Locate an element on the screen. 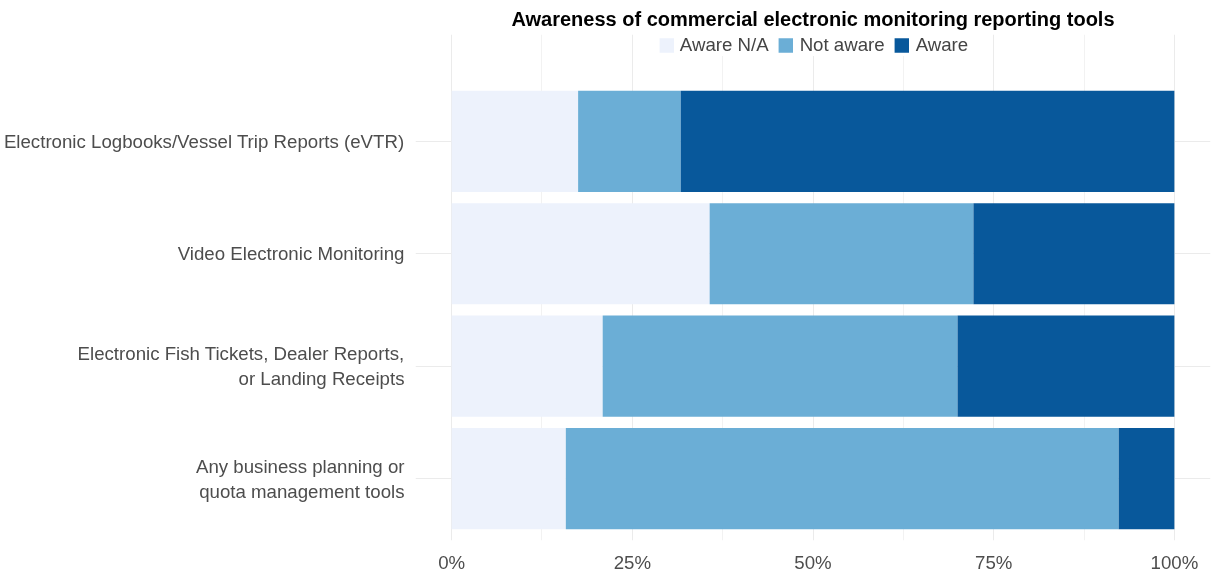 The height and width of the screenshot is (579, 1228). y-tick-label: Any business planning or quota management tools is located at coordinates (300, 478).